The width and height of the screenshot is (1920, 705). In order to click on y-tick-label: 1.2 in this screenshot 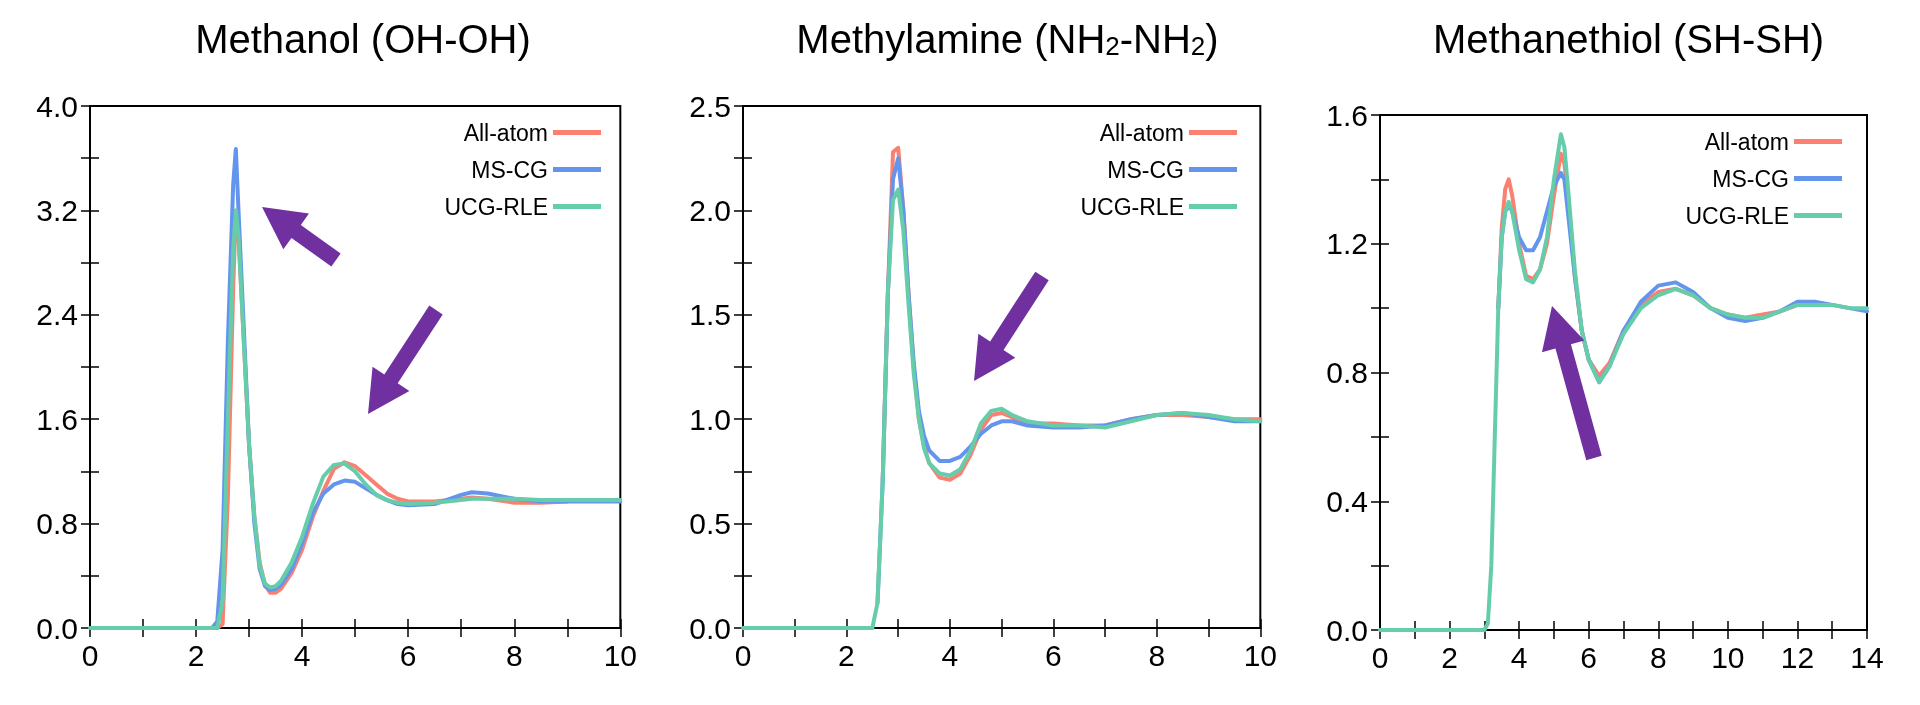, I will do `click(1347, 244)`.